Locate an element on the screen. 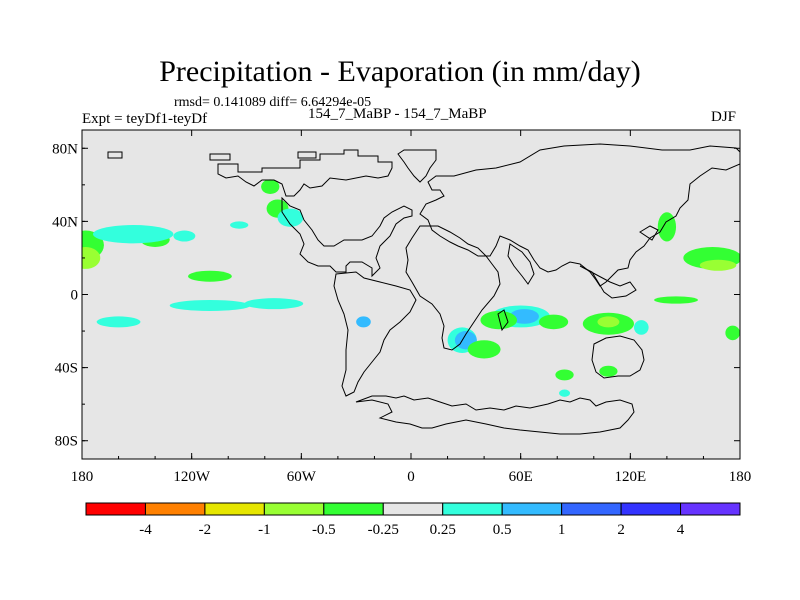 The height and width of the screenshot is (600, 800). y-tick-label-3: 40S is located at coordinates (66, 369).